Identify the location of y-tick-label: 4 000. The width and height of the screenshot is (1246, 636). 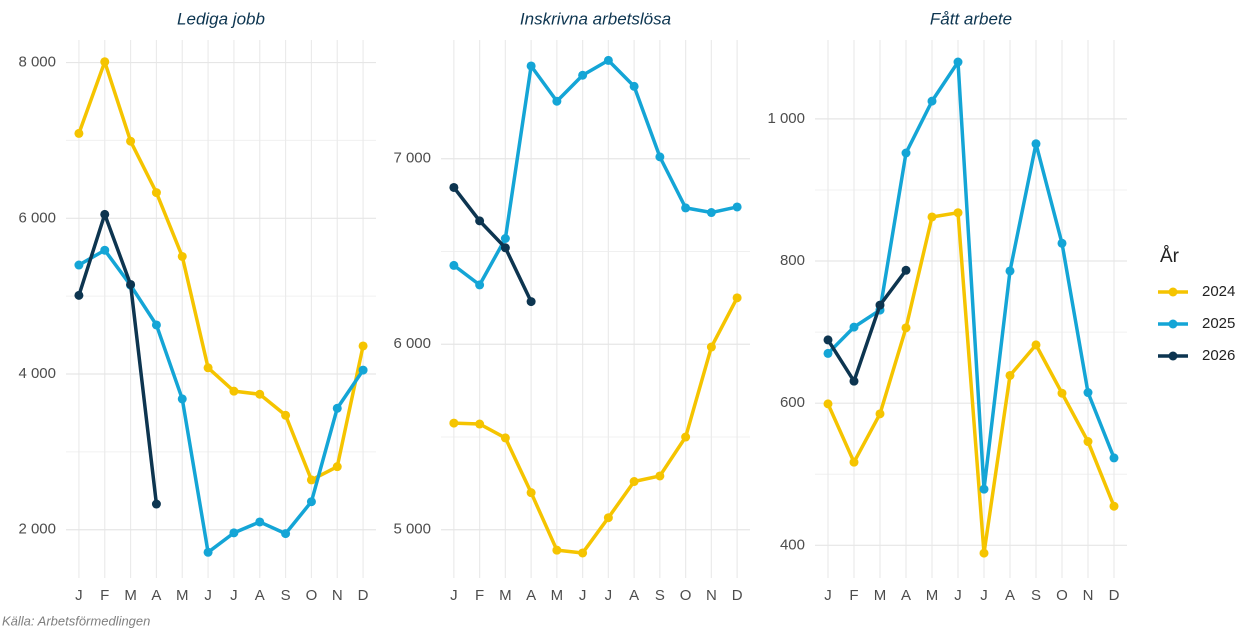
(37, 373).